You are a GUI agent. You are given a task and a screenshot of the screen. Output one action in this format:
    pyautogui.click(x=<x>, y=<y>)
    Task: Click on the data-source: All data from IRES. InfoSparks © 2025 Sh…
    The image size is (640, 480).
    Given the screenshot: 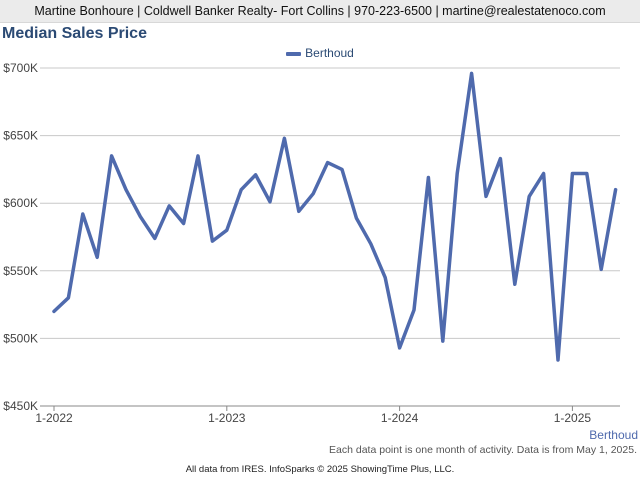 What is the action you would take?
    pyautogui.click(x=320, y=469)
    